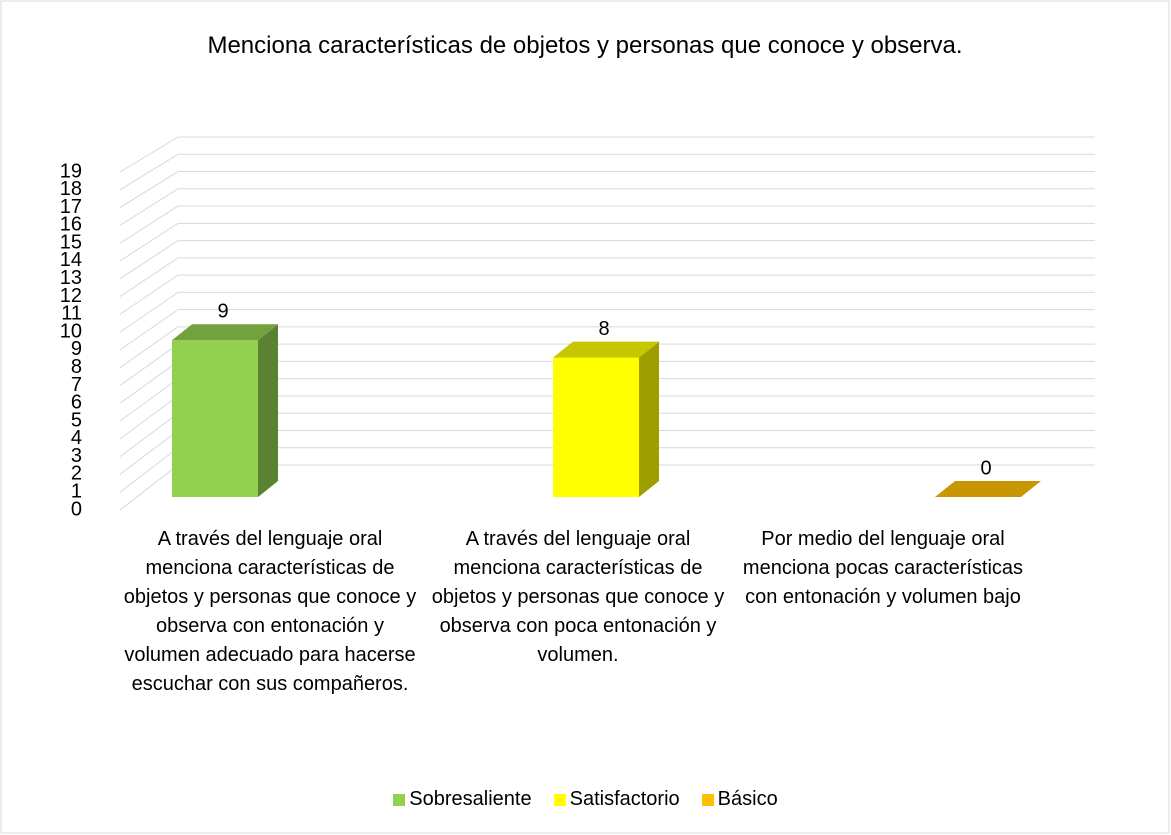  Describe the element at coordinates (71, 331) in the screenshot. I see `y-tick-label: 10` at that location.